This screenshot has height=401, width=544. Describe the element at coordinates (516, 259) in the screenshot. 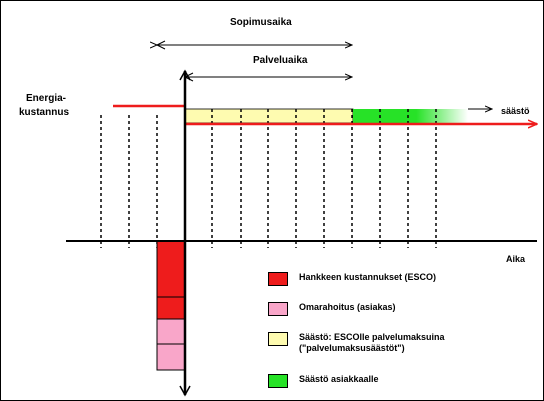

I see `time-axis-label: Aika` at that location.